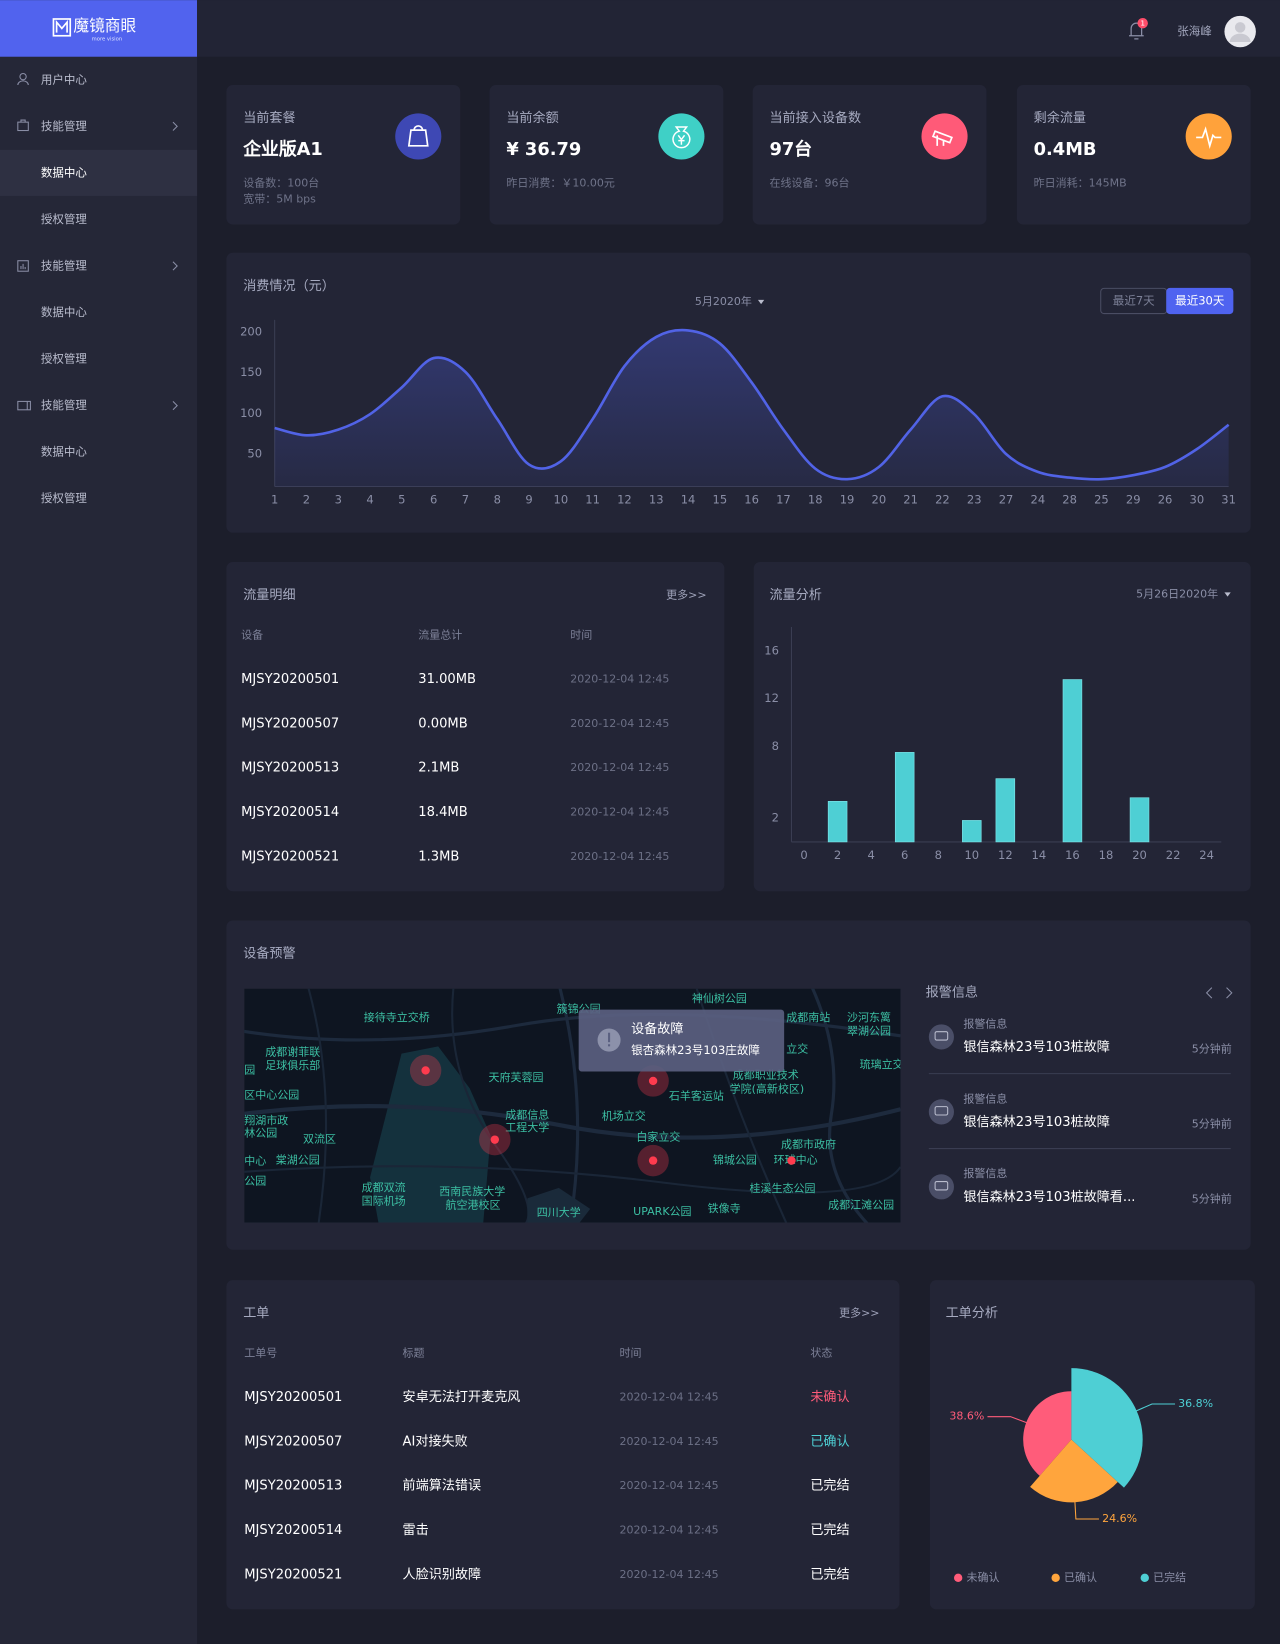  Describe the element at coordinates (1194, 31) in the screenshot. I see `user-name: 张海峰` at that location.